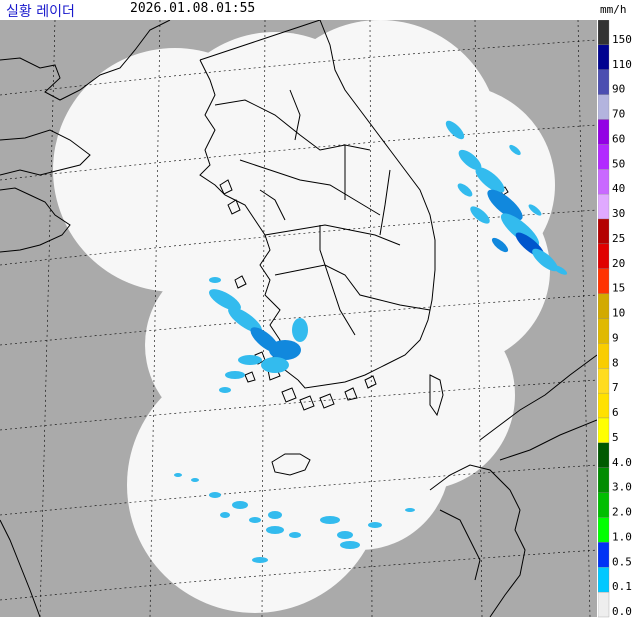 This screenshot has height=620, width=635. What do you see at coordinates (622, 487) in the screenshot?
I see `legend-label: 3.0` at bounding box center [622, 487].